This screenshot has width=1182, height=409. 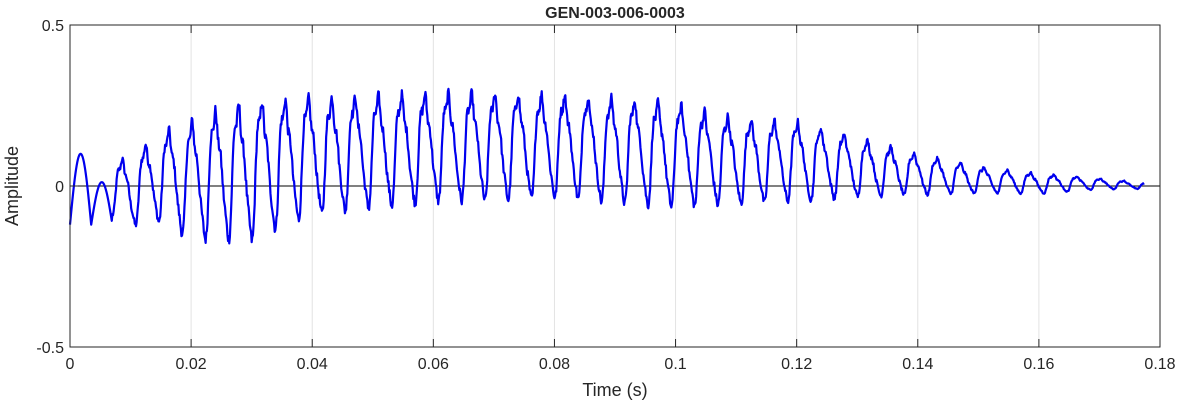 I want to click on x-tick-label: 0.02, so click(x=191, y=364).